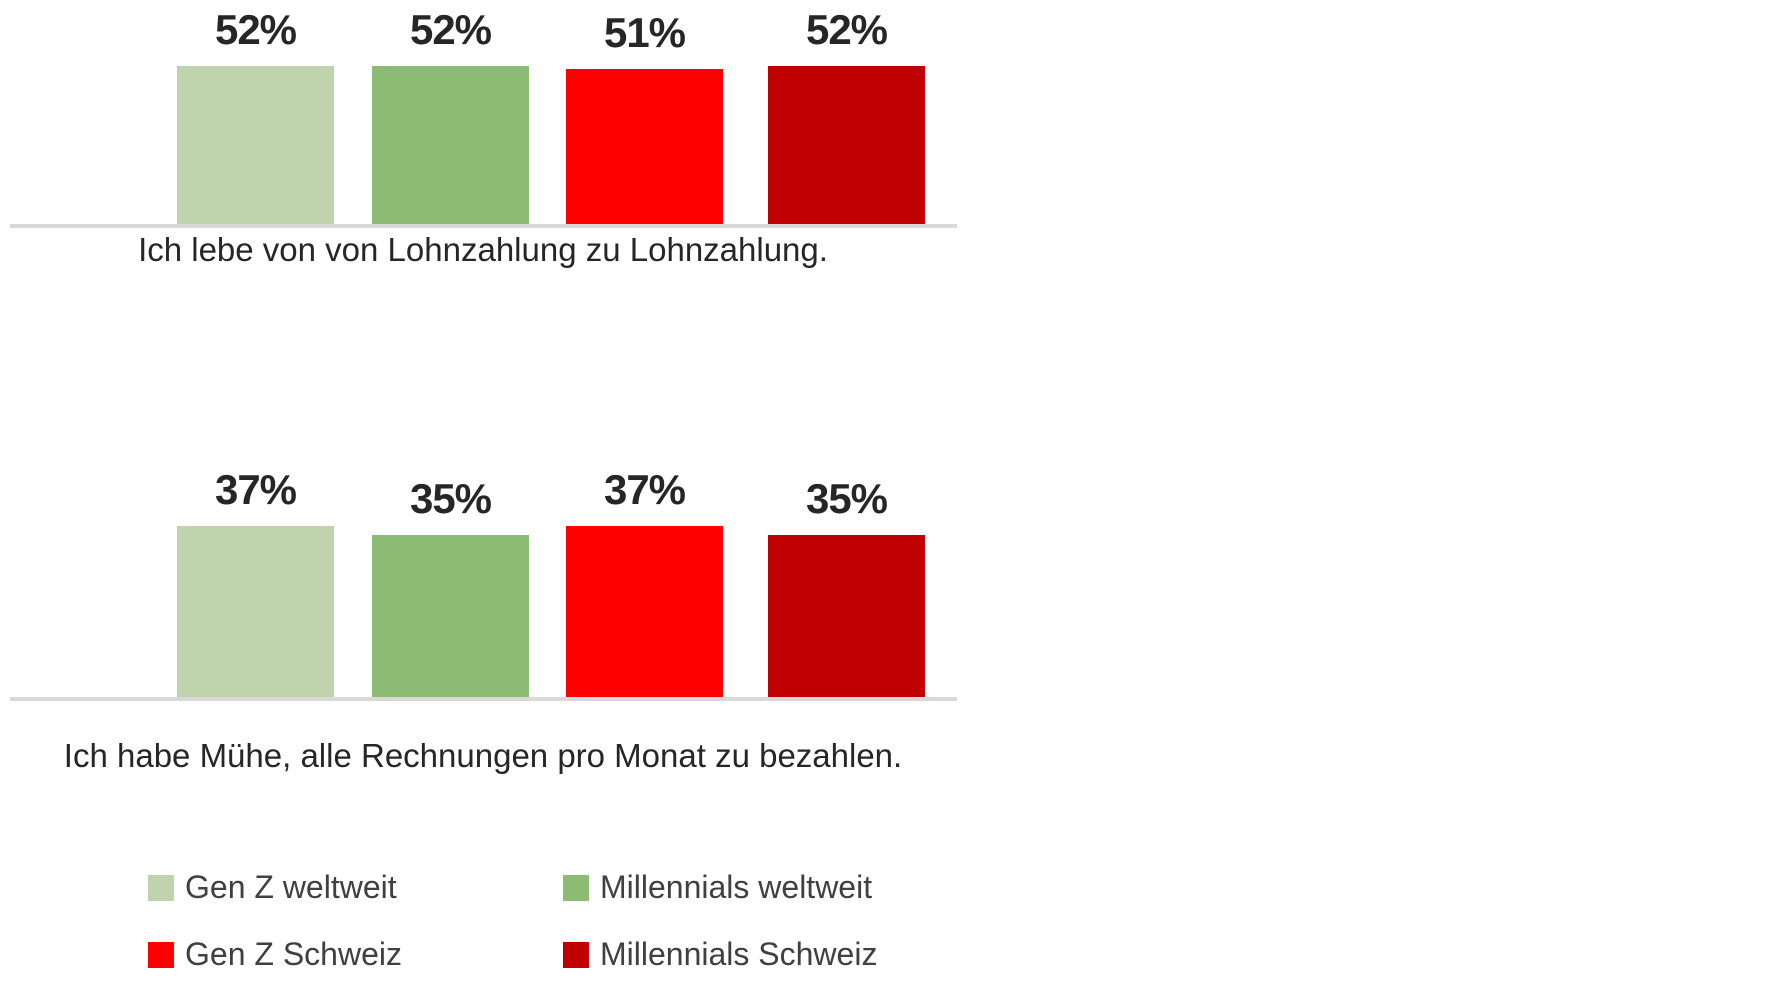  Describe the element at coordinates (291, 887) in the screenshot. I see `legend-label: Gen Z weltweit` at that location.